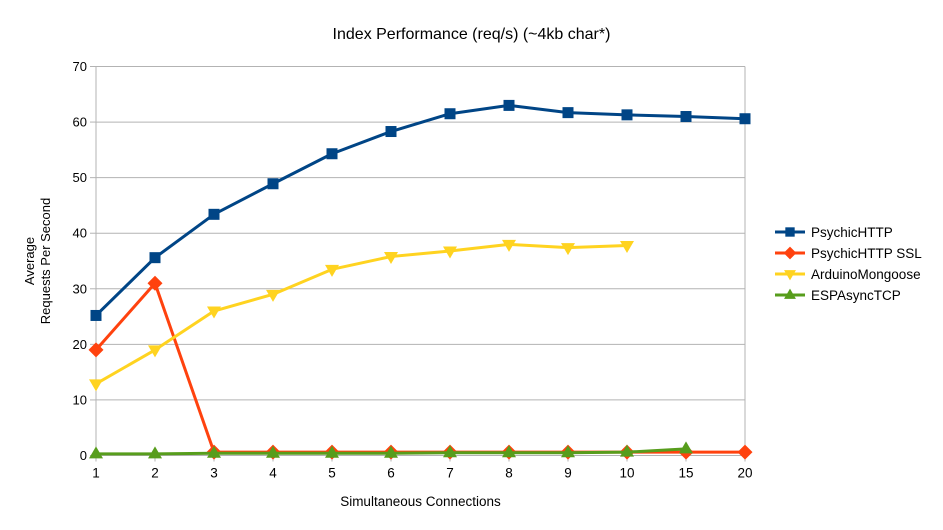 This screenshot has height=530, width=943. What do you see at coordinates (80, 288) in the screenshot?
I see `y-tick-label: 30` at bounding box center [80, 288].